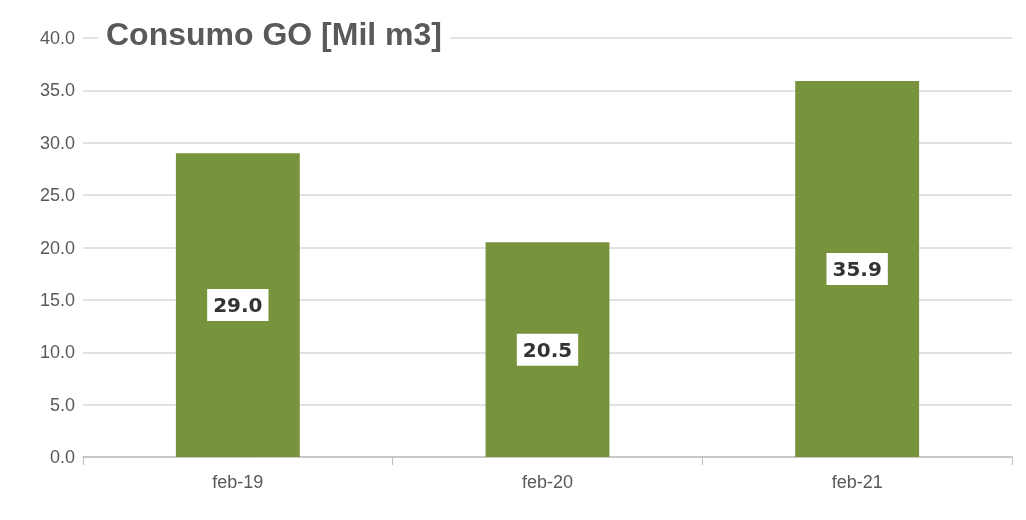  I want to click on y-tick-label: 5.0, so click(62, 404).